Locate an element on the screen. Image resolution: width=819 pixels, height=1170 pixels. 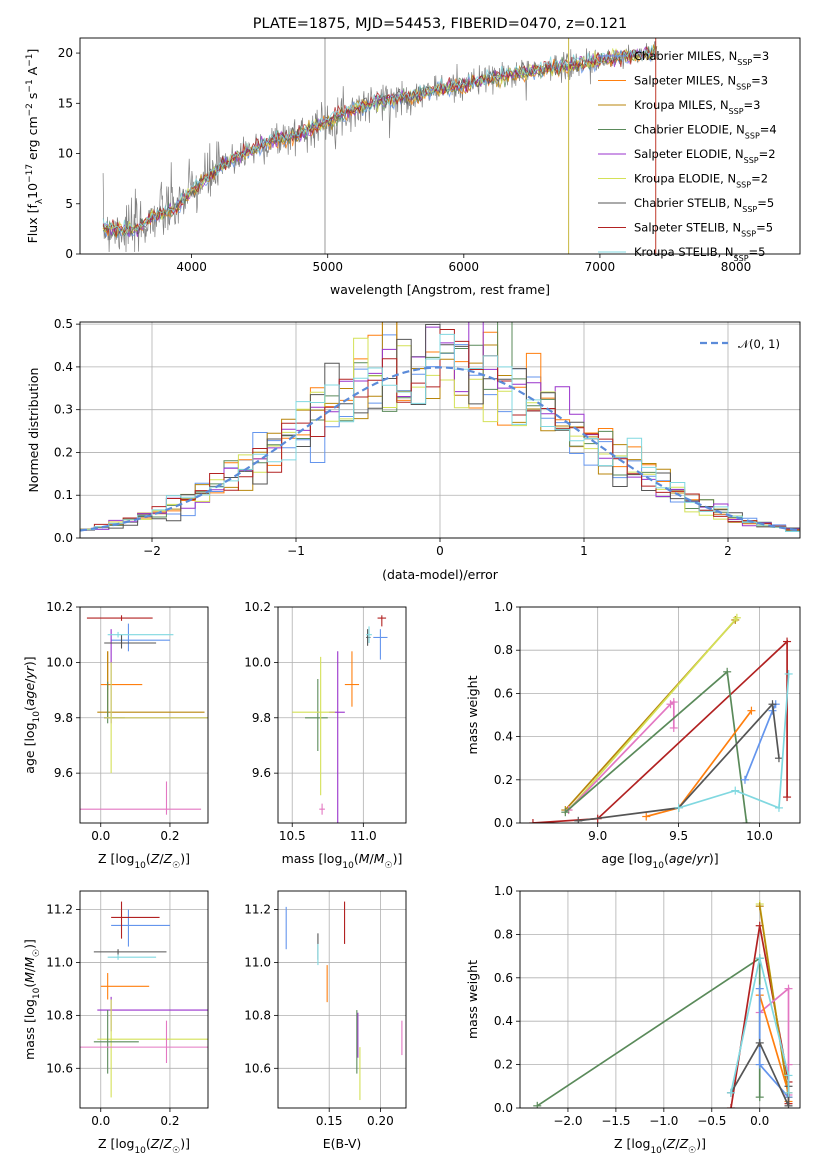
y-tick-label: 9.8 is located at coordinates (261, 718).